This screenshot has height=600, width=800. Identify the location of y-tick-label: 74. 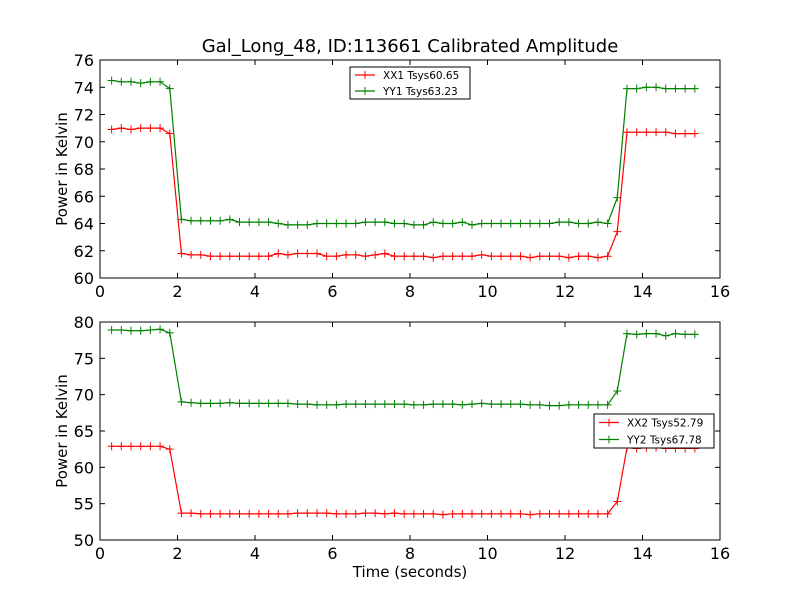
(84, 87).